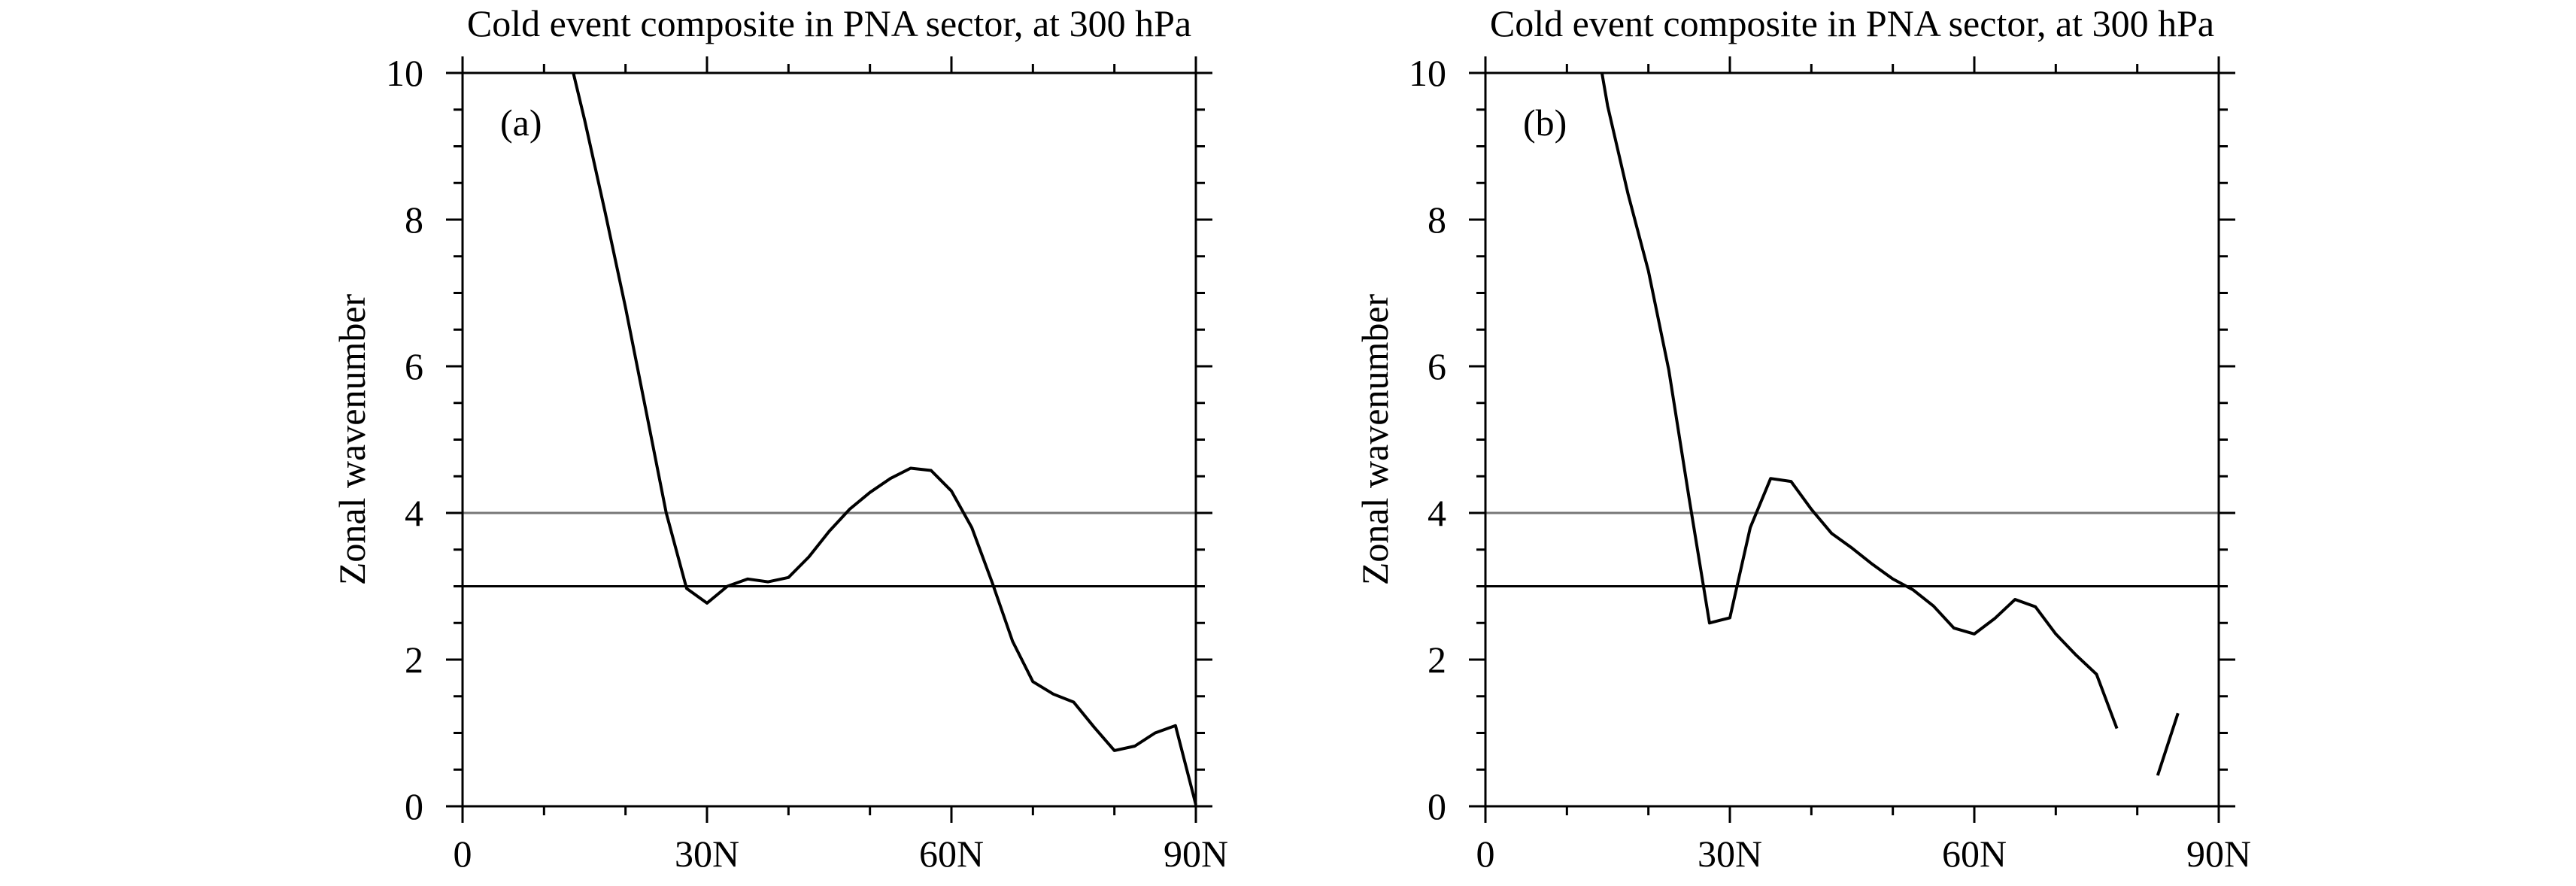 The image size is (2576, 886). What do you see at coordinates (521, 123) in the screenshot?
I see `panel-label: (a)` at bounding box center [521, 123].